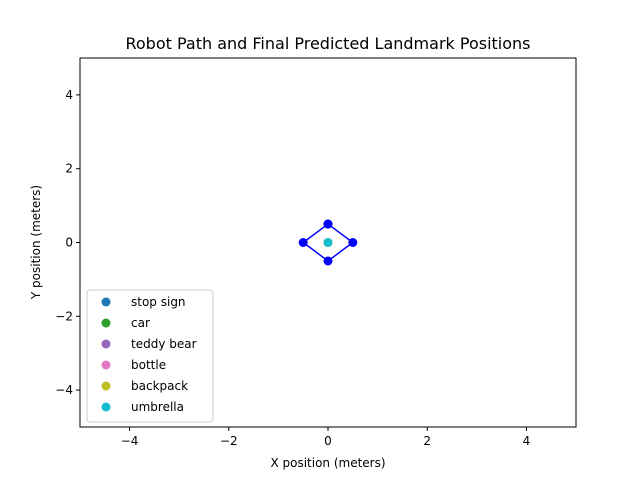 This screenshot has width=640, height=484. Describe the element at coordinates (157, 407) in the screenshot. I see `legend-entry-label: umbrella` at that location.